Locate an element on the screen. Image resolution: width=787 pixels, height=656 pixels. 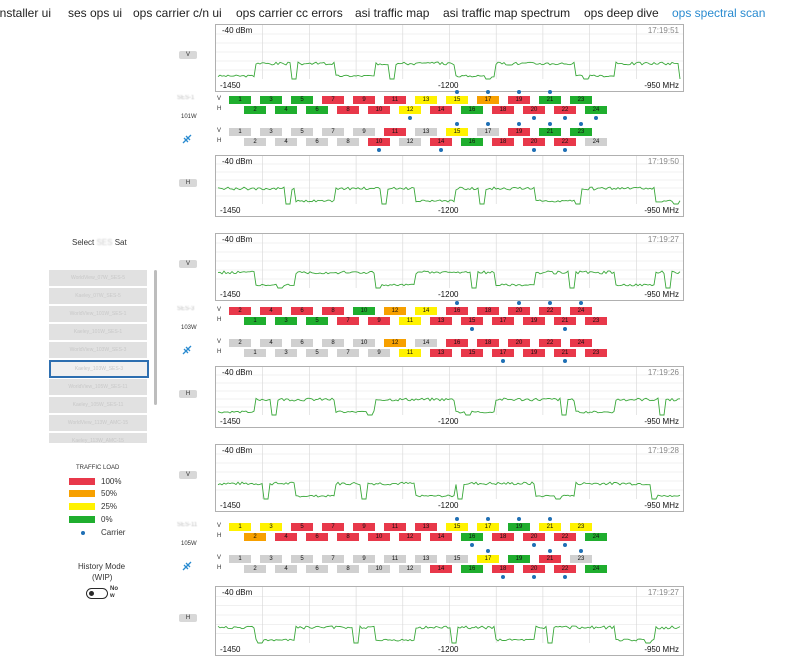
tab-ses-ops-ui: ses ops ui is located at coordinates (95, 13).